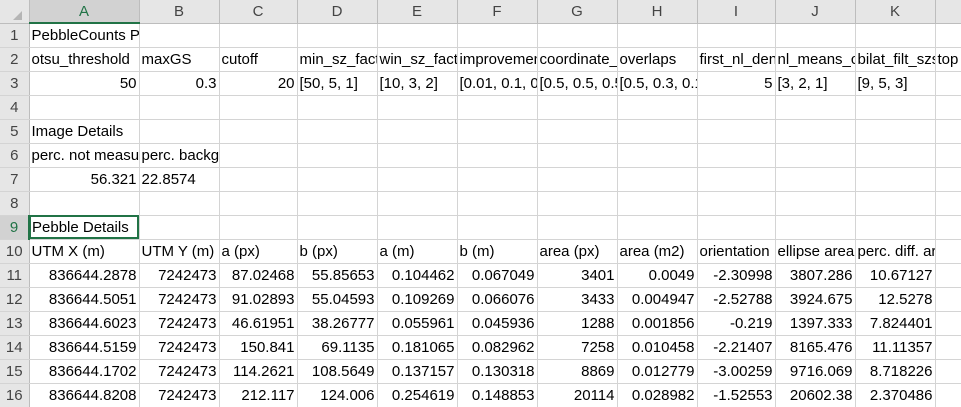  What do you see at coordinates (815, 251) in the screenshot?
I see `cell-j10: ellipse area` at bounding box center [815, 251].